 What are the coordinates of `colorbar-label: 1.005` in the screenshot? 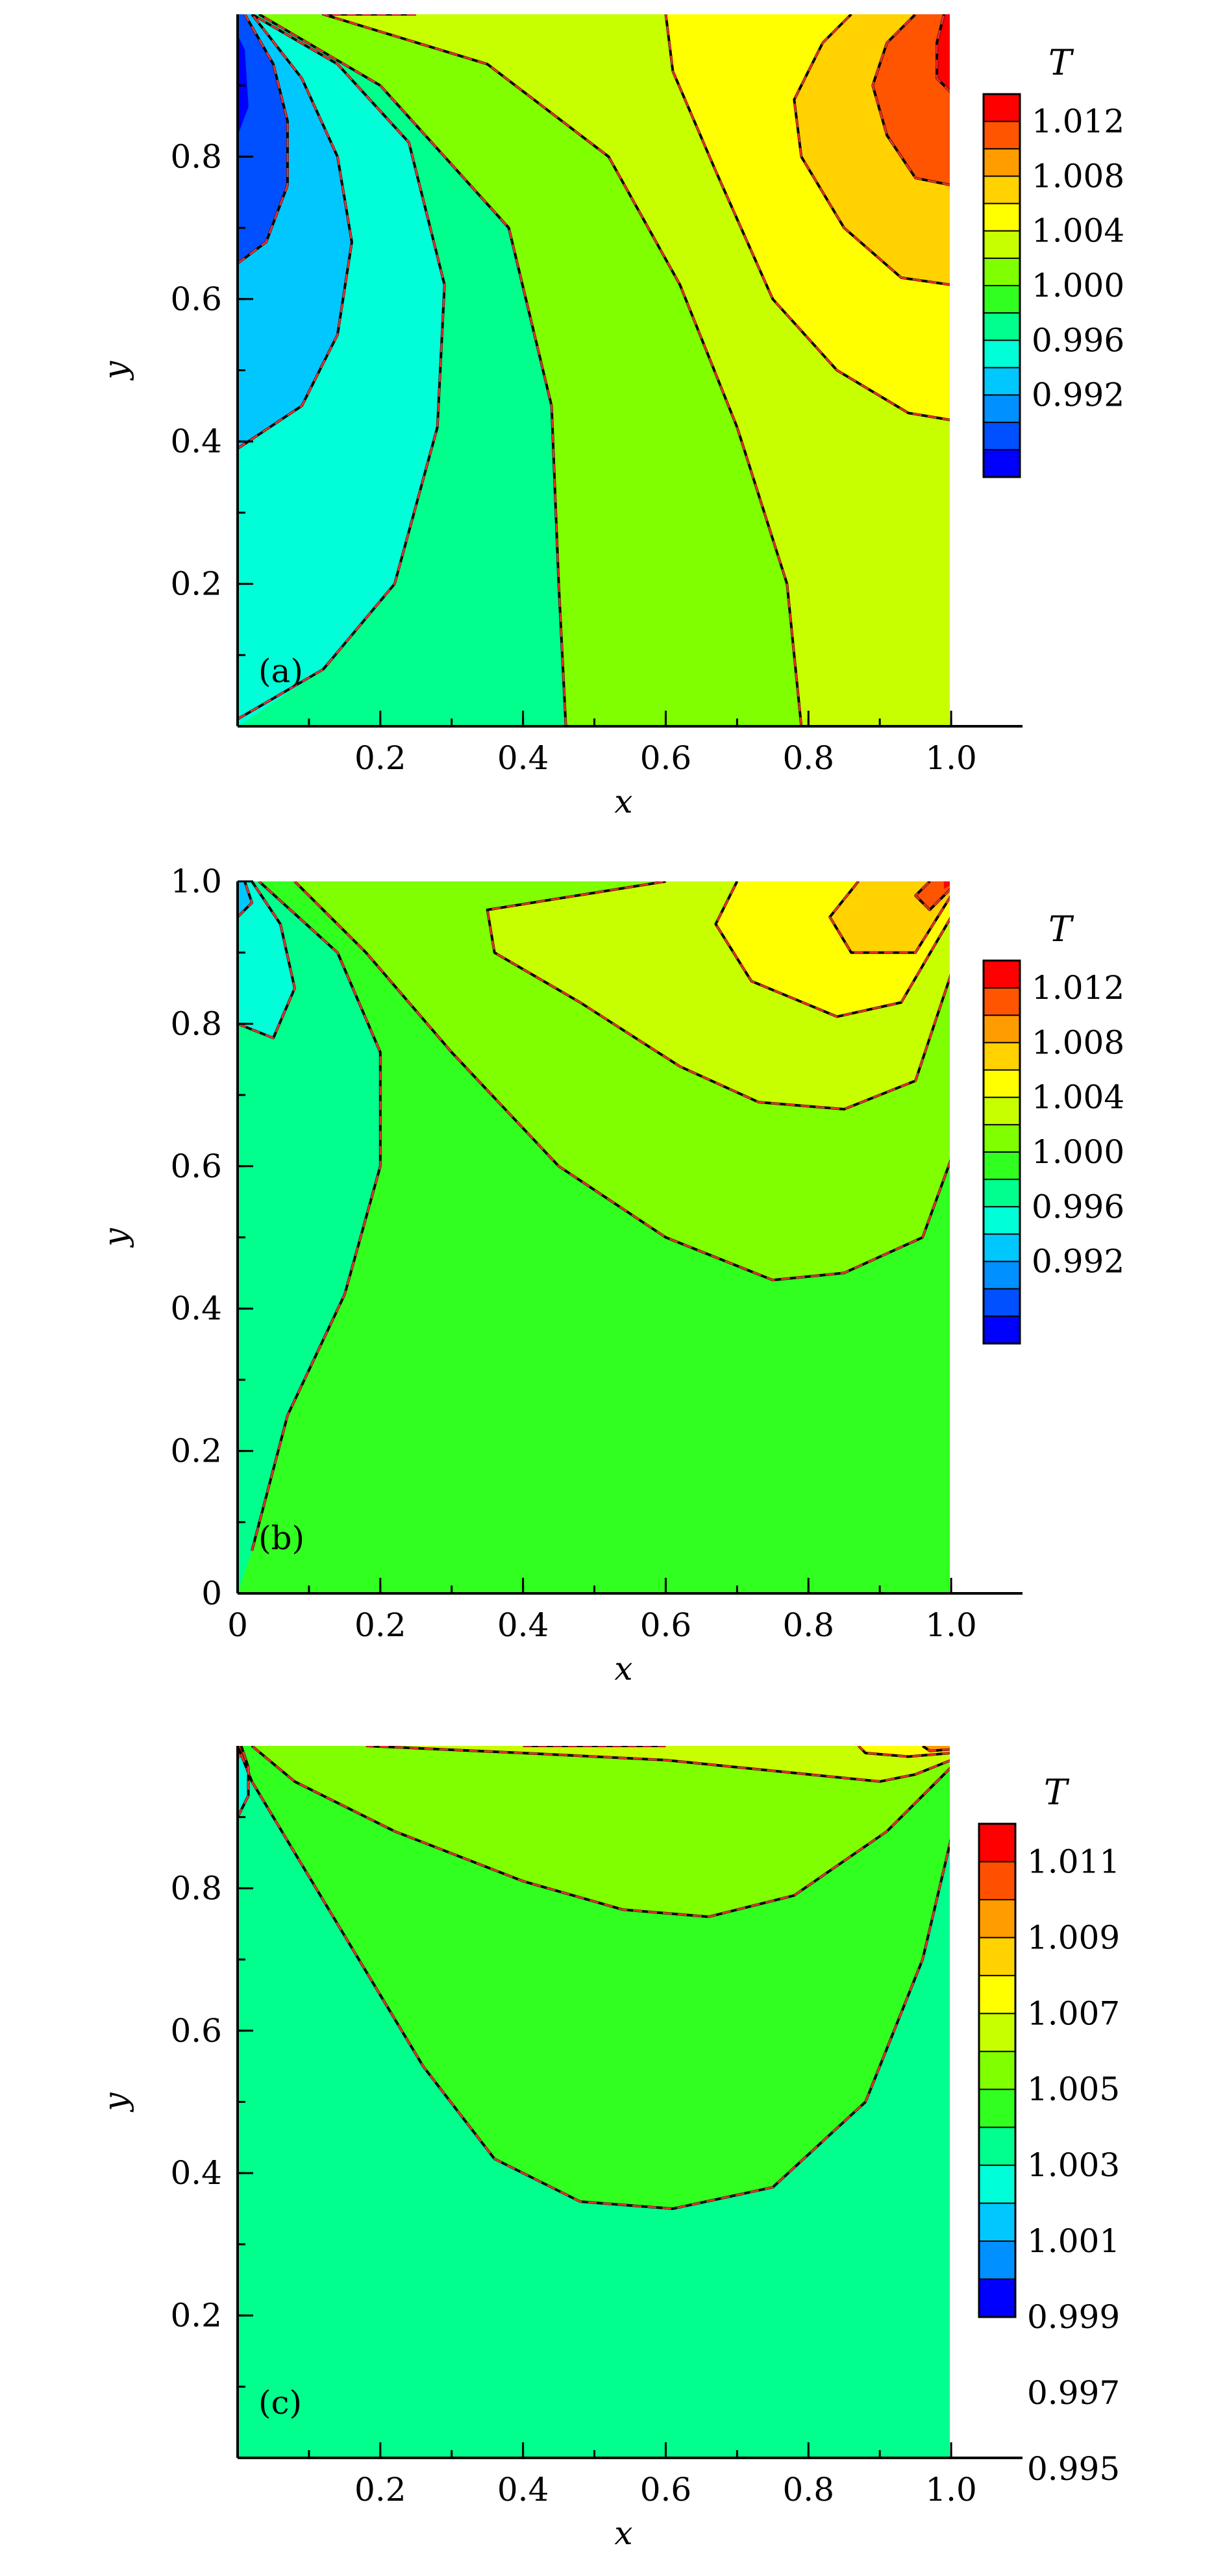 It's located at (1074, 2089).